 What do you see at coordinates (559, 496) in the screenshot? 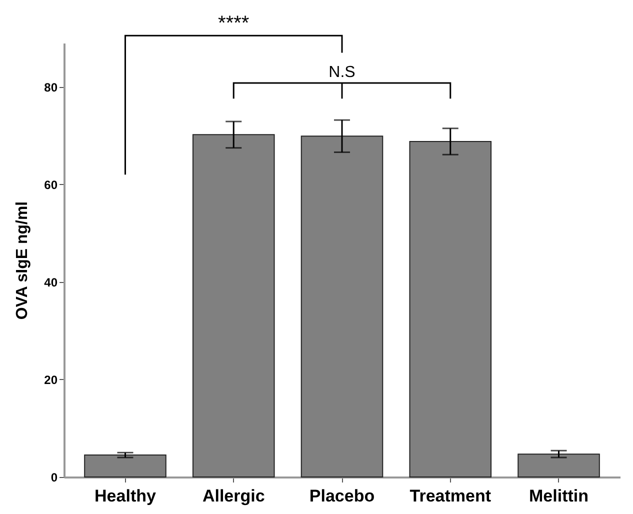
I see `x-tick-label: Melittin` at bounding box center [559, 496].